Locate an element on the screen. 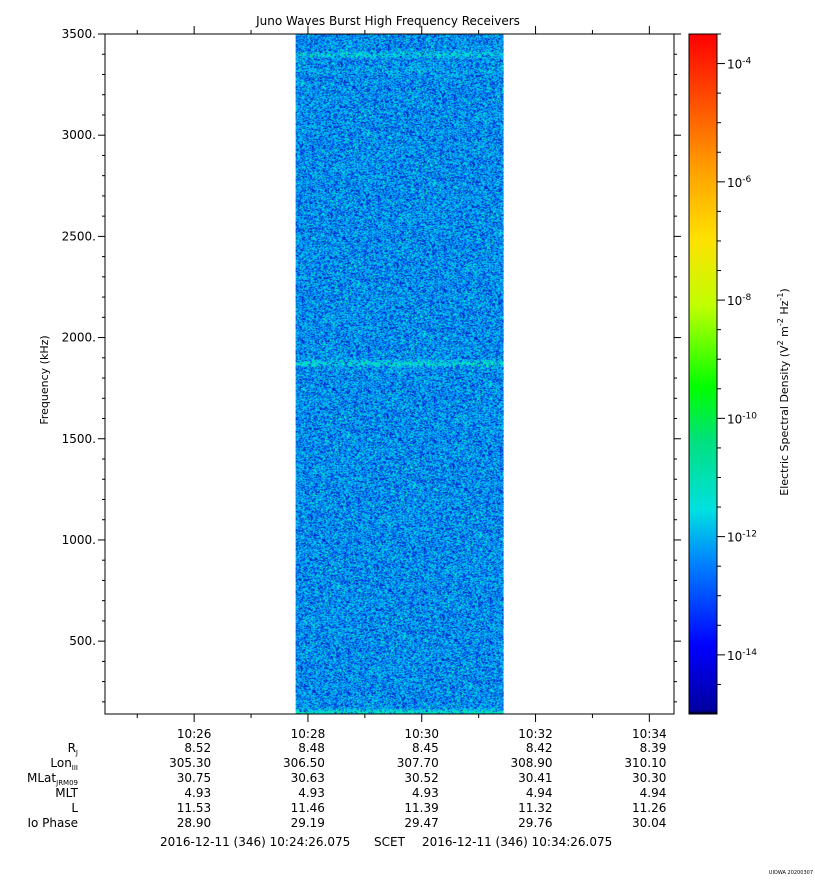 The height and width of the screenshot is (884, 815). ephemeris-row-label: MLT is located at coordinates (66, 793).